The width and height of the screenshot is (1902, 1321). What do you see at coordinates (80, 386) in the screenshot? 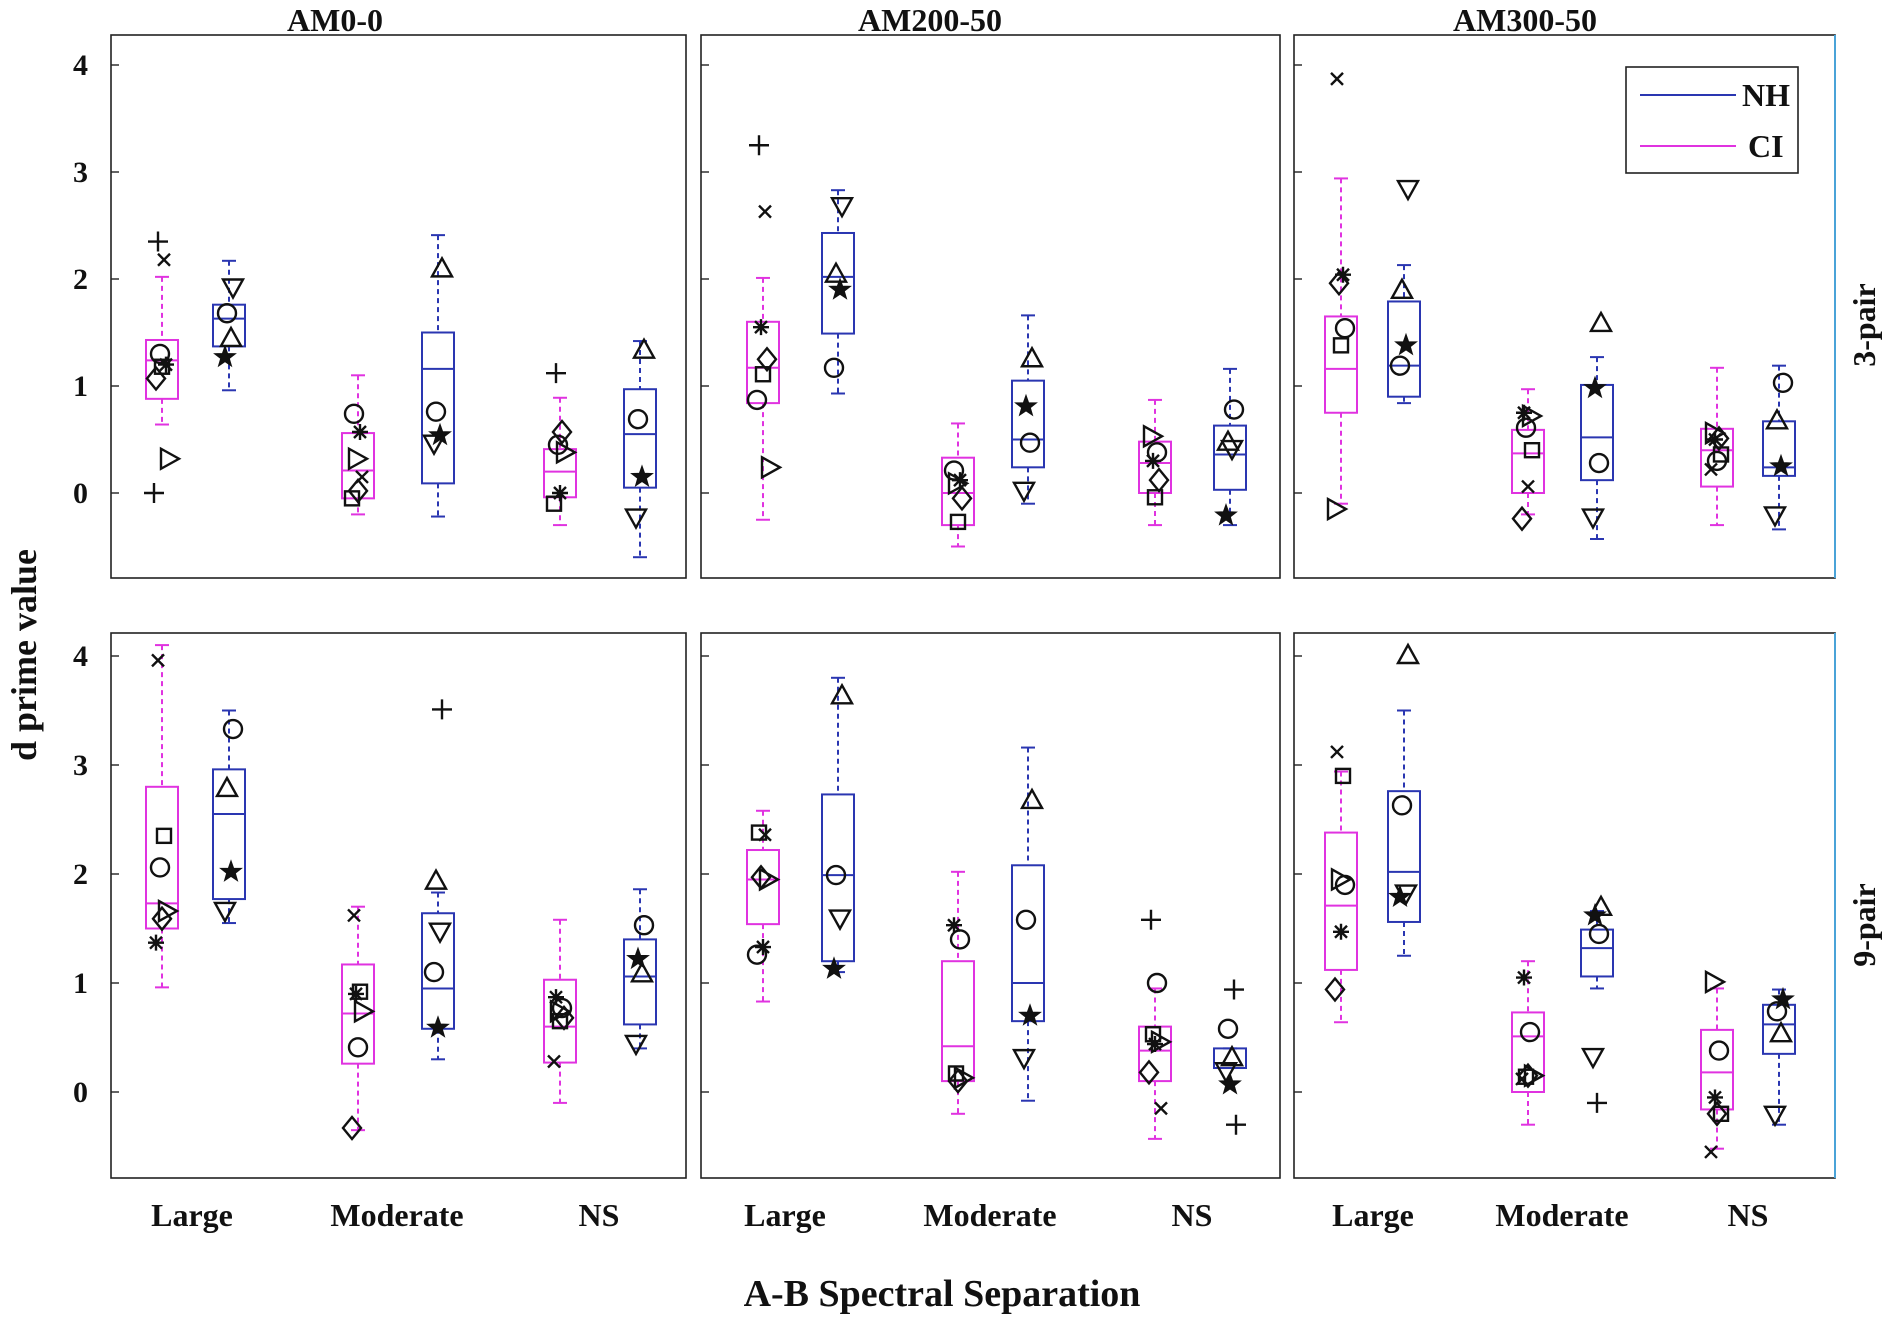
I see `y-tick-label-top: 1` at bounding box center [80, 386].